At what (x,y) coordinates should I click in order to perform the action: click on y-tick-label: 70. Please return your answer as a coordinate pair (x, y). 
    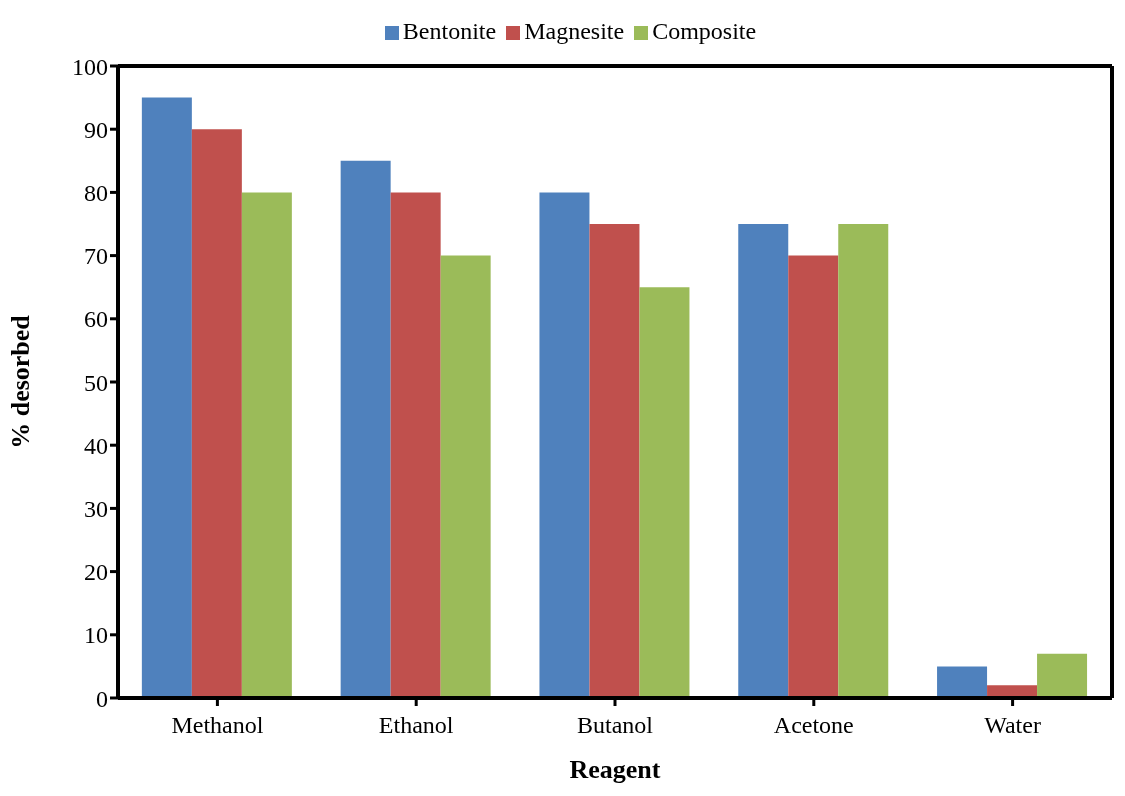
    Looking at the image, I should click on (96, 256).